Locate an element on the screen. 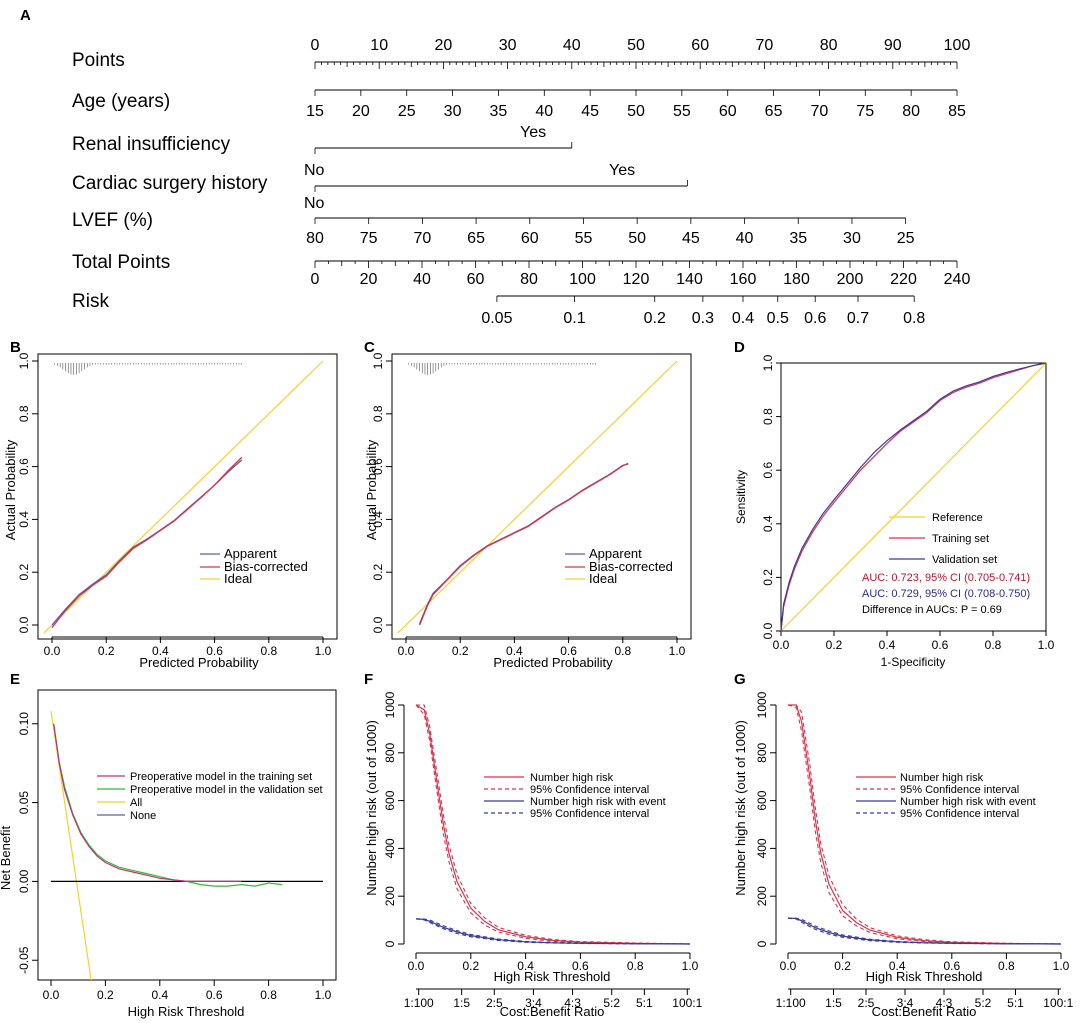 This screenshot has width=1084, height=1023. d-legend-validation: Validation set is located at coordinates (964, 560).